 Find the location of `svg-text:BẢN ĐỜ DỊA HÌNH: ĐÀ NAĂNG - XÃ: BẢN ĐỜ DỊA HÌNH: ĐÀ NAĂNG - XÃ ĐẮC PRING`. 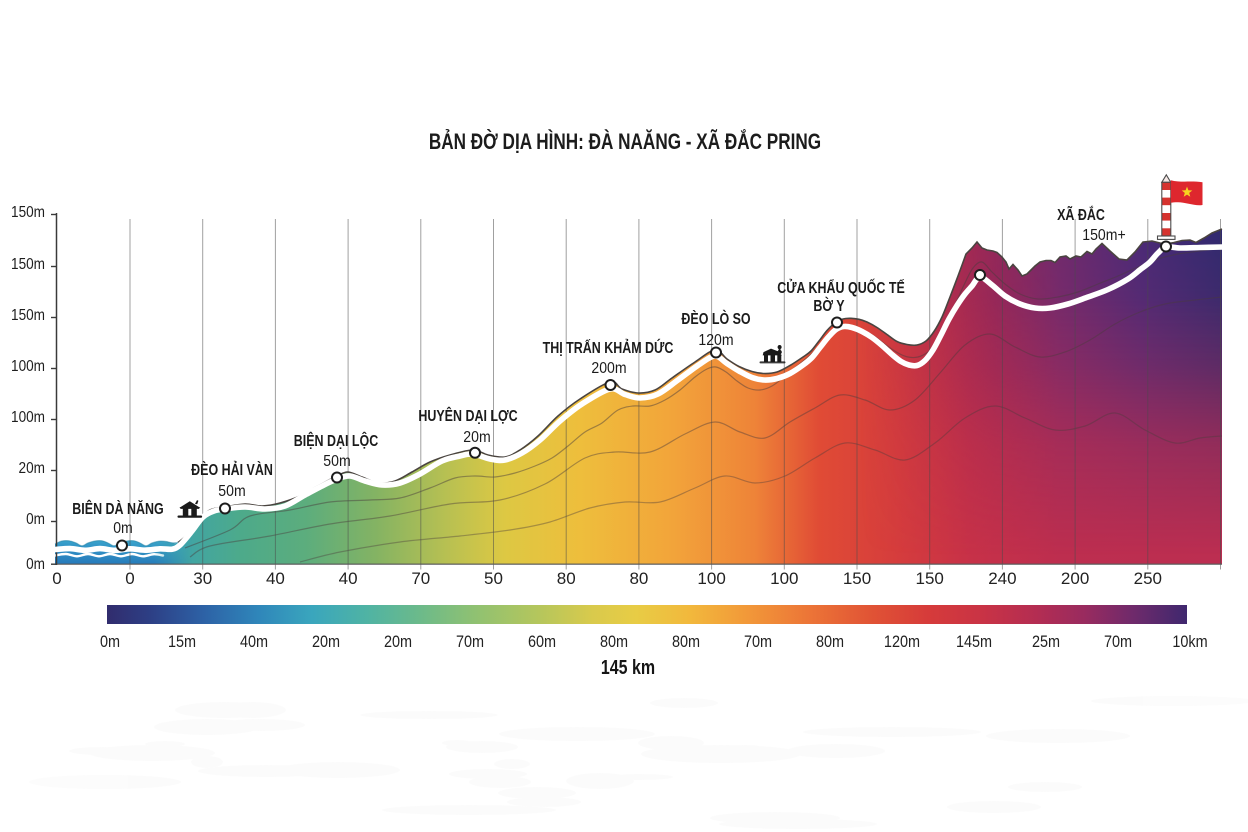

svg-text:BẢN ĐỜ DỊA HÌNH: ĐÀ NAĂNG - XÃ: BẢN ĐỜ DỊA HÌNH: ĐÀ NAĂNG - XÃ ĐẮC PRING is located at coordinates (625, 141).